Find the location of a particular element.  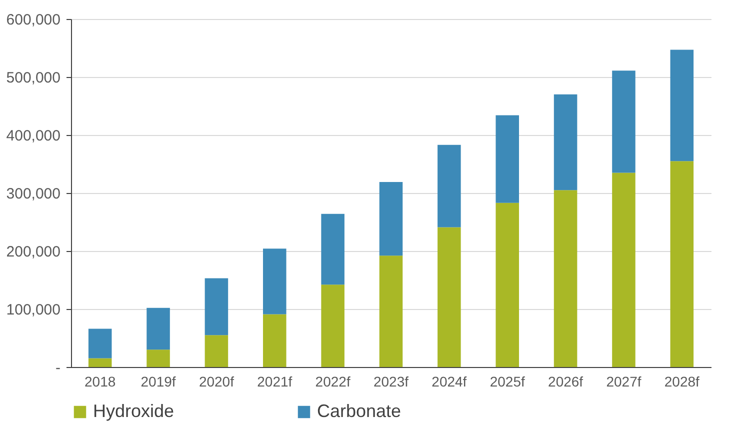

x-tick-label: 2027f is located at coordinates (624, 382).